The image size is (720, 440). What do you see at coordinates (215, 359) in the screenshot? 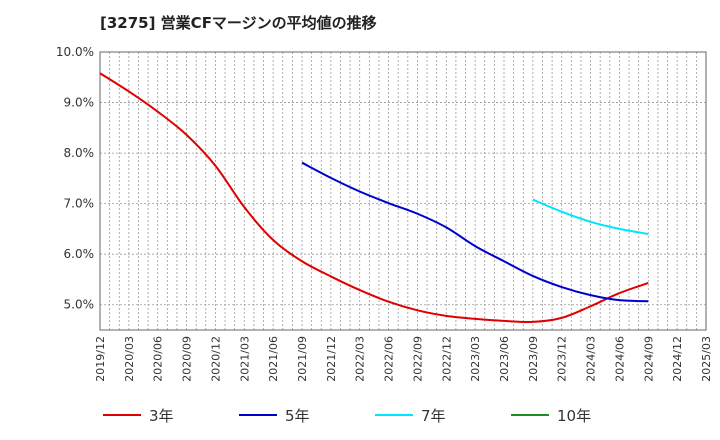
I see `x-tick-label: 2020/12` at bounding box center [215, 359].